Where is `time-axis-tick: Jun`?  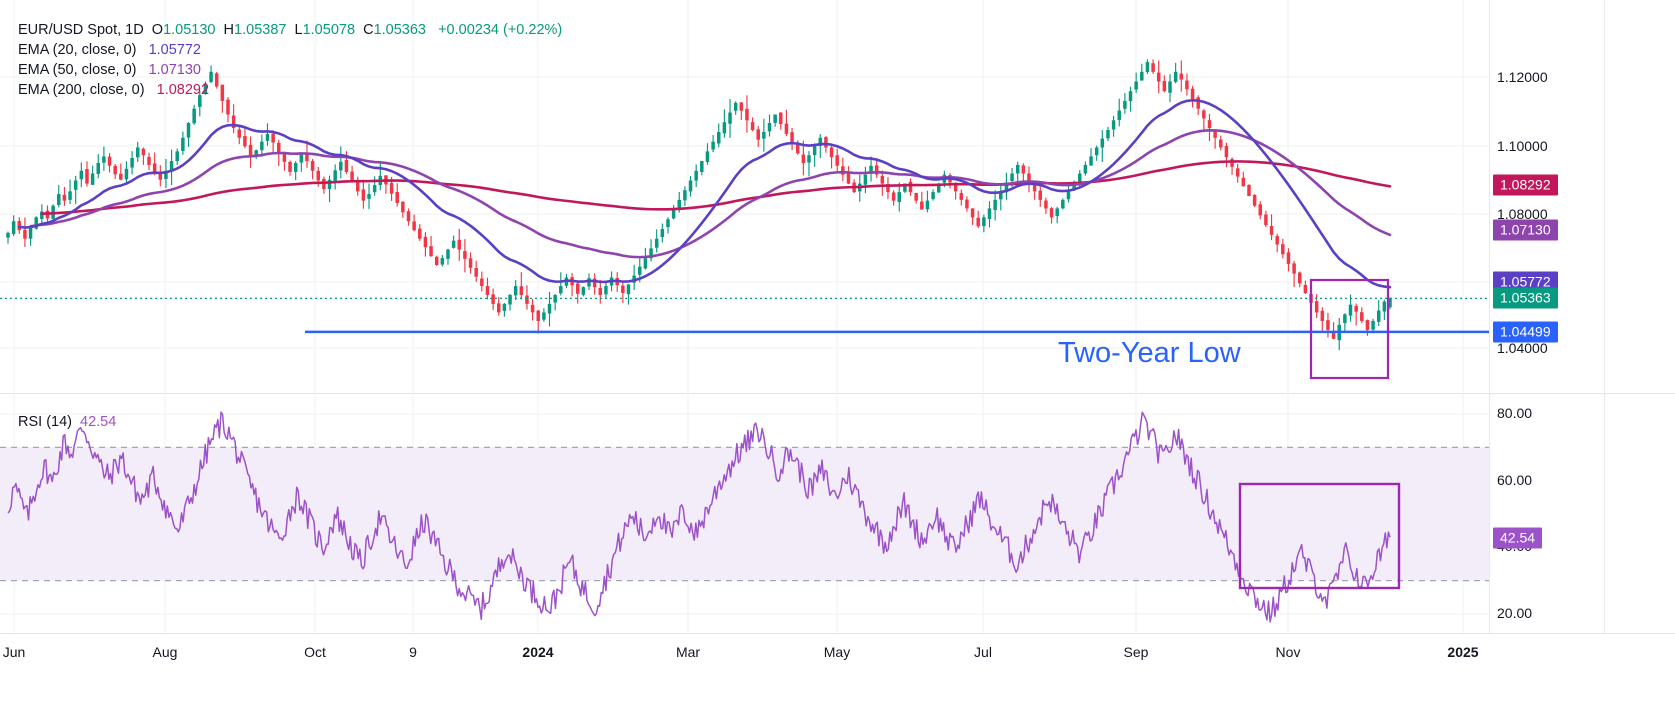
time-axis-tick: Jun is located at coordinates (14, 652).